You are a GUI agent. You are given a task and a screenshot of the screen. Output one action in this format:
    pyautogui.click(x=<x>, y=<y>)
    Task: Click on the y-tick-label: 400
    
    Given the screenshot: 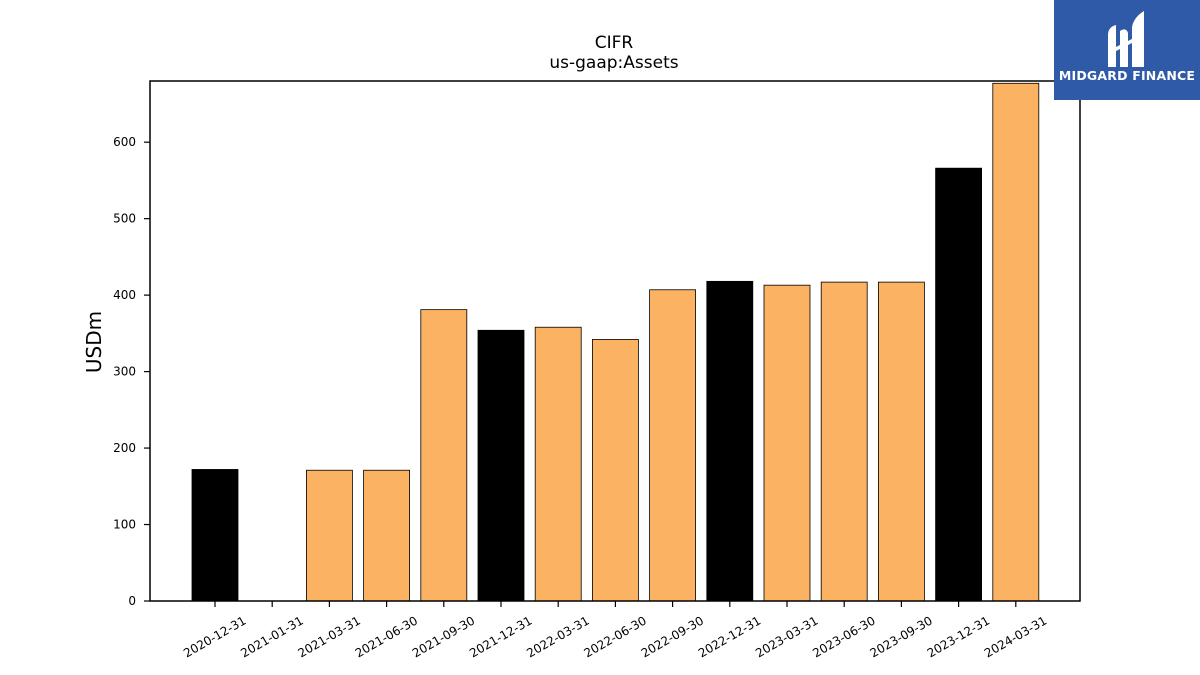 What is the action you would take?
    pyautogui.click(x=124, y=295)
    